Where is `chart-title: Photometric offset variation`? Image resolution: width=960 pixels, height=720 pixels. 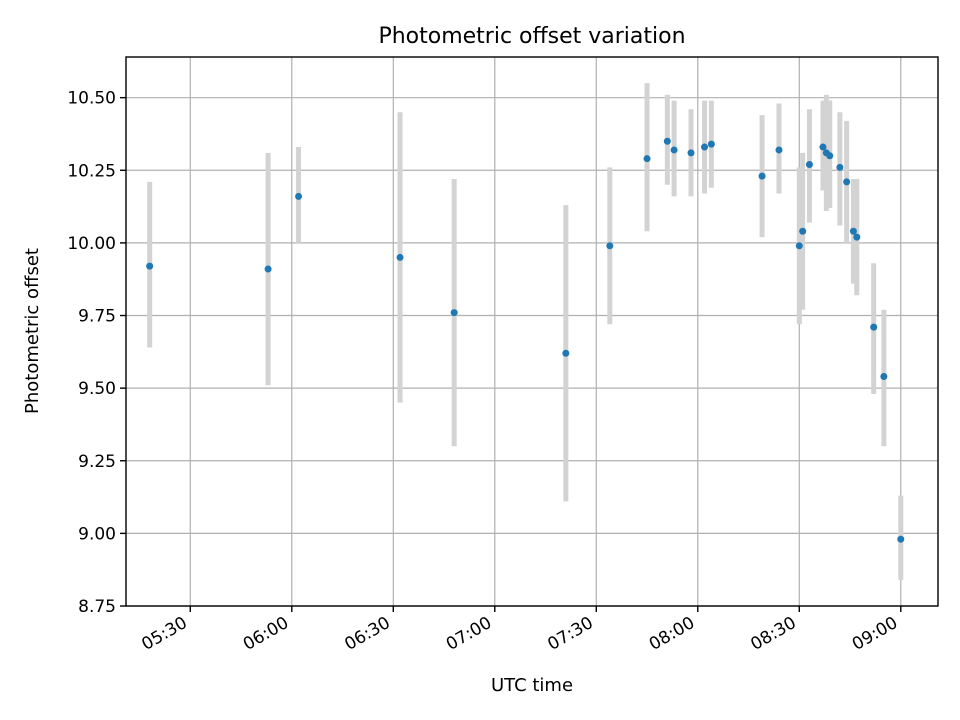 chart-title: Photometric offset variation is located at coordinates (531, 36).